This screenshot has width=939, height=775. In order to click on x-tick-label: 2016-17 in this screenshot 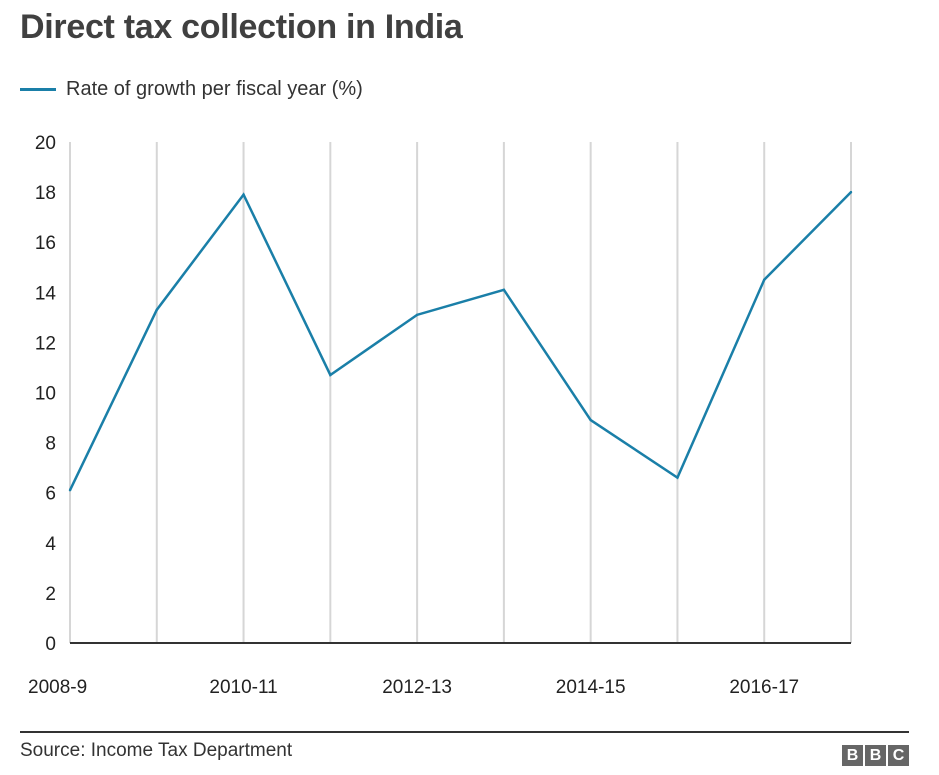, I will do `click(764, 687)`.